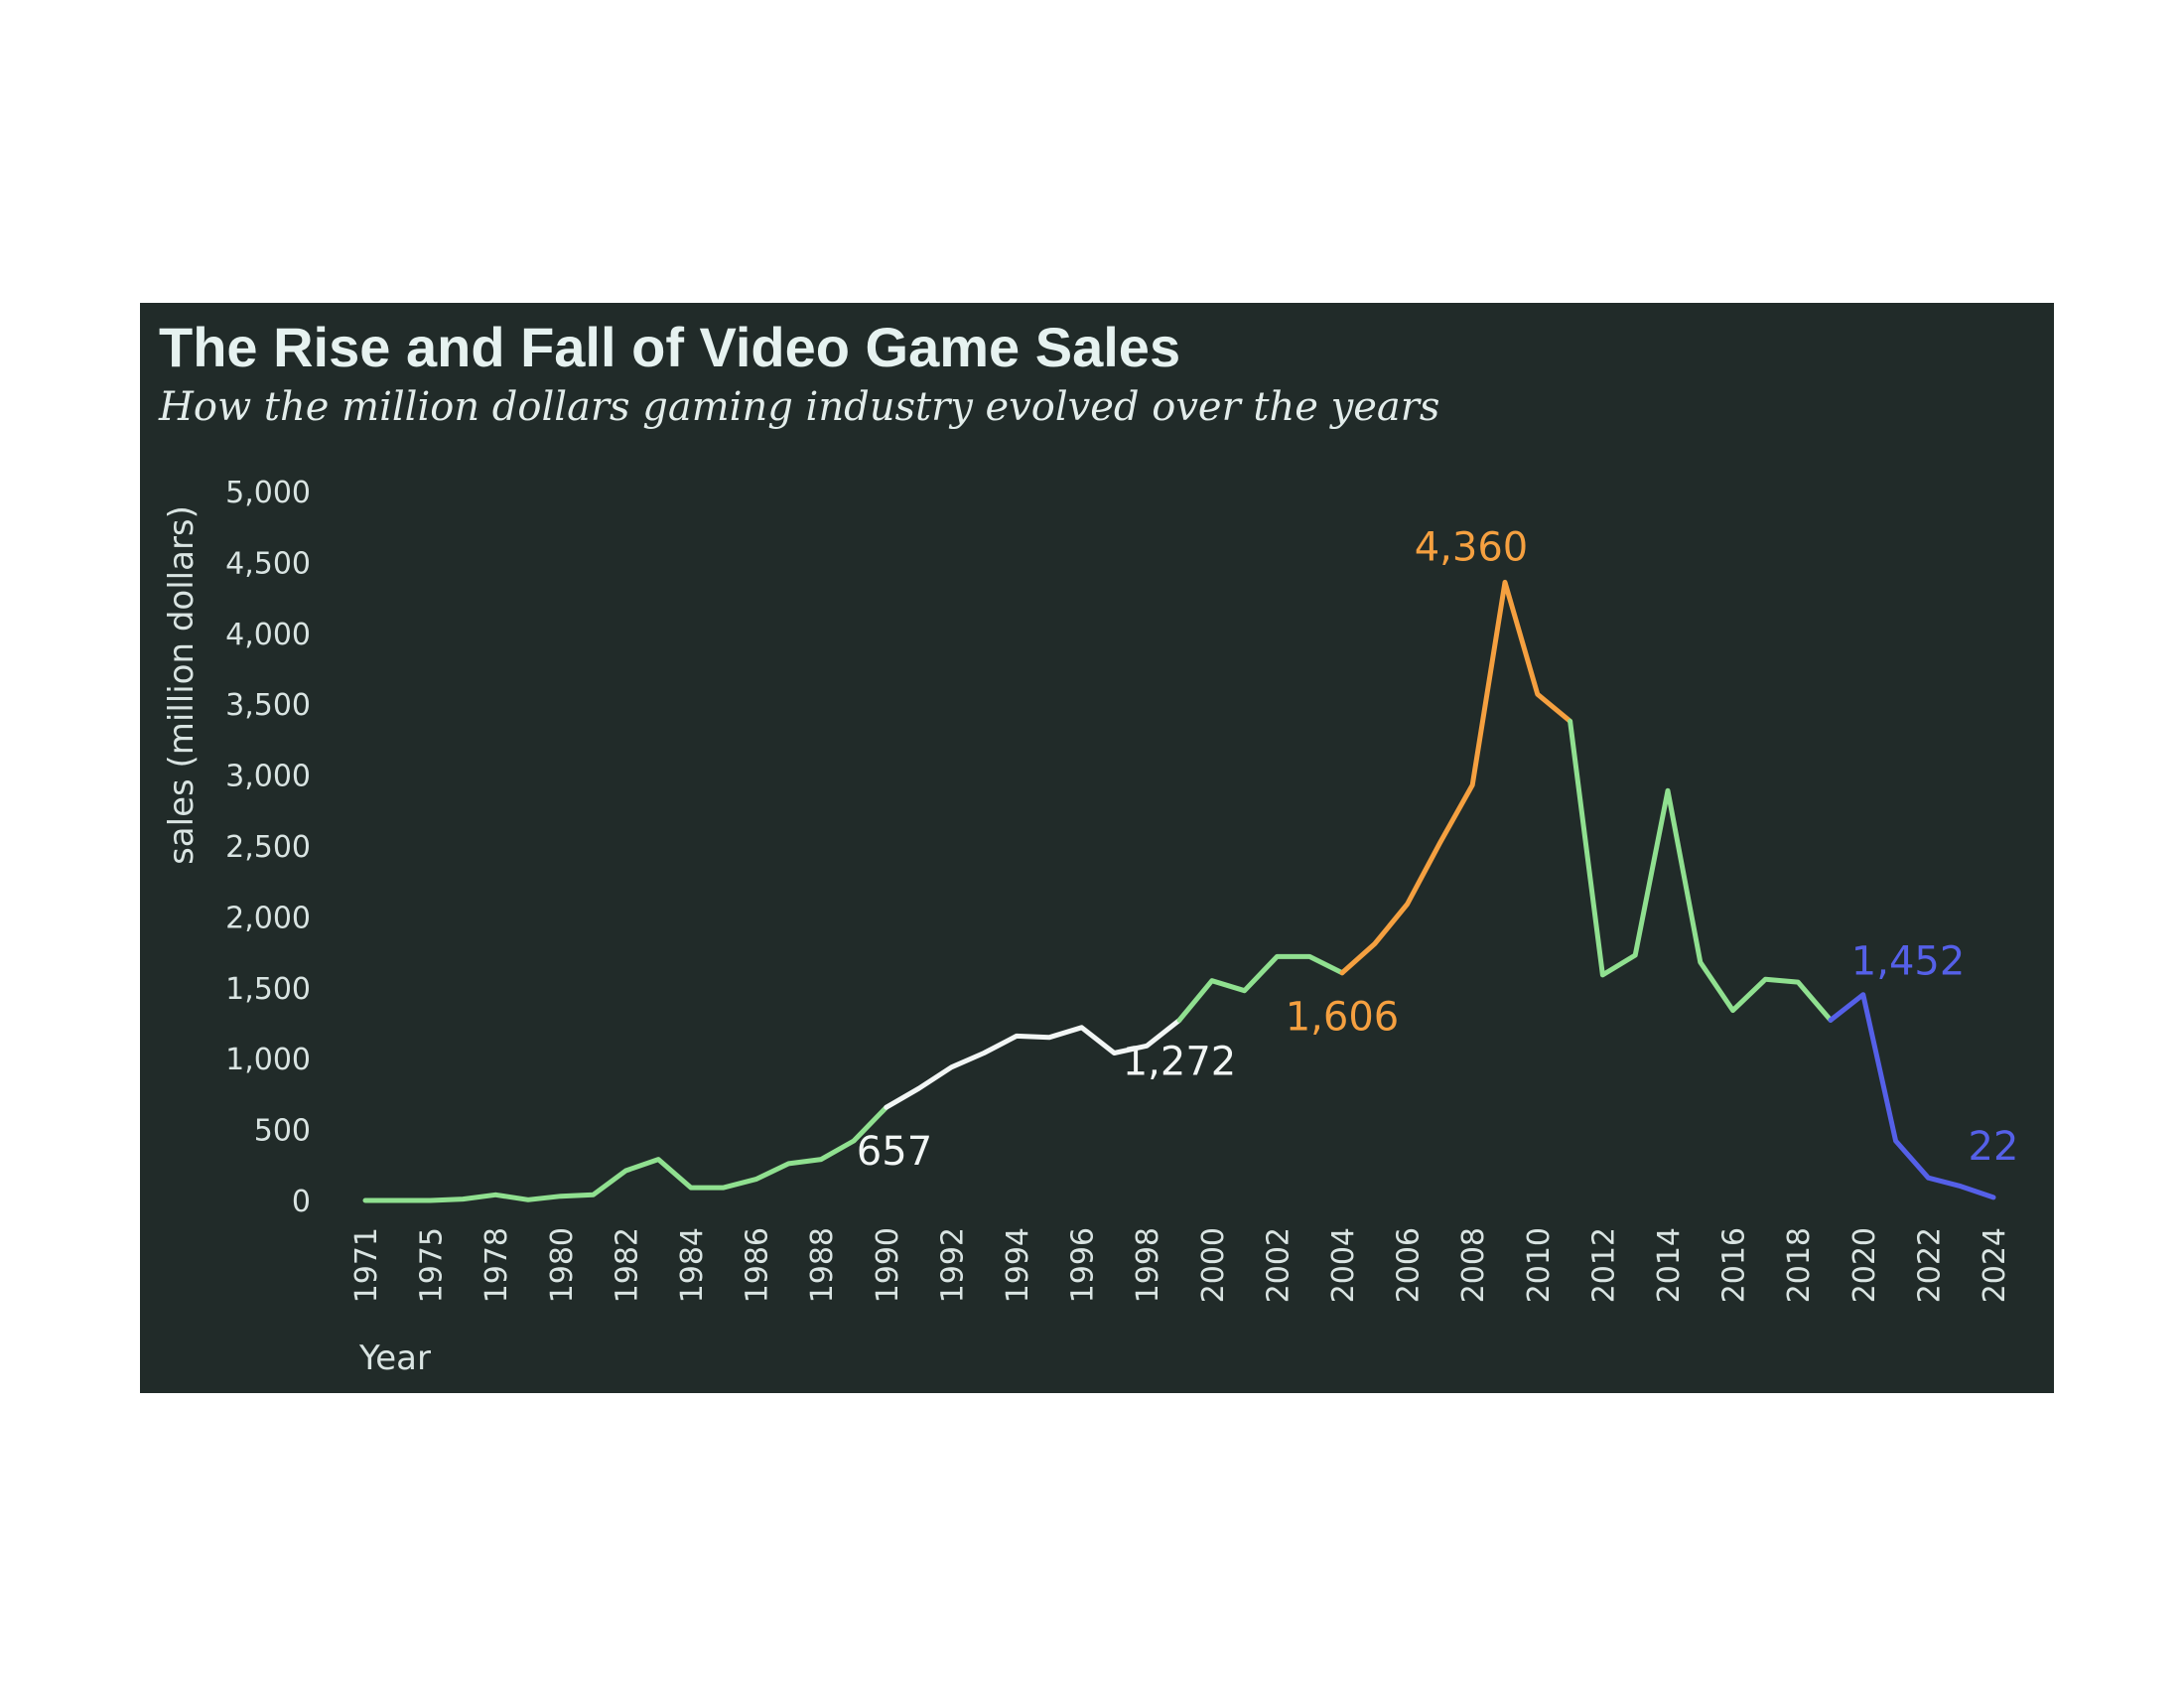  I want to click on y-tick-label: 4,500, so click(268, 563).